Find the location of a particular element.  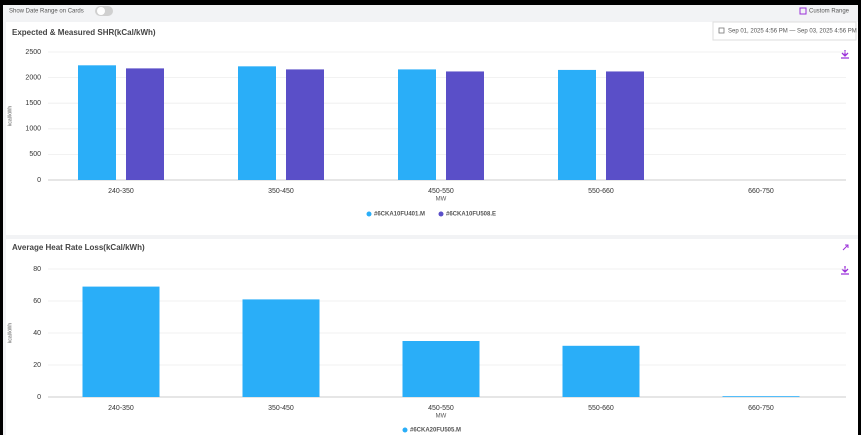

y-tick-label: 2500 is located at coordinates (33, 52).